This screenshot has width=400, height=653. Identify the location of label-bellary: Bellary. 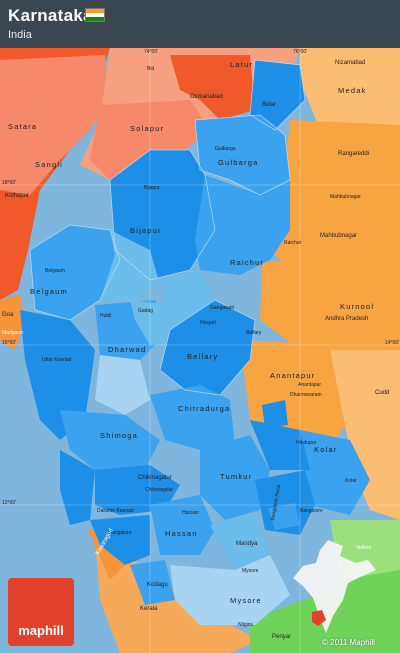
(203, 356).